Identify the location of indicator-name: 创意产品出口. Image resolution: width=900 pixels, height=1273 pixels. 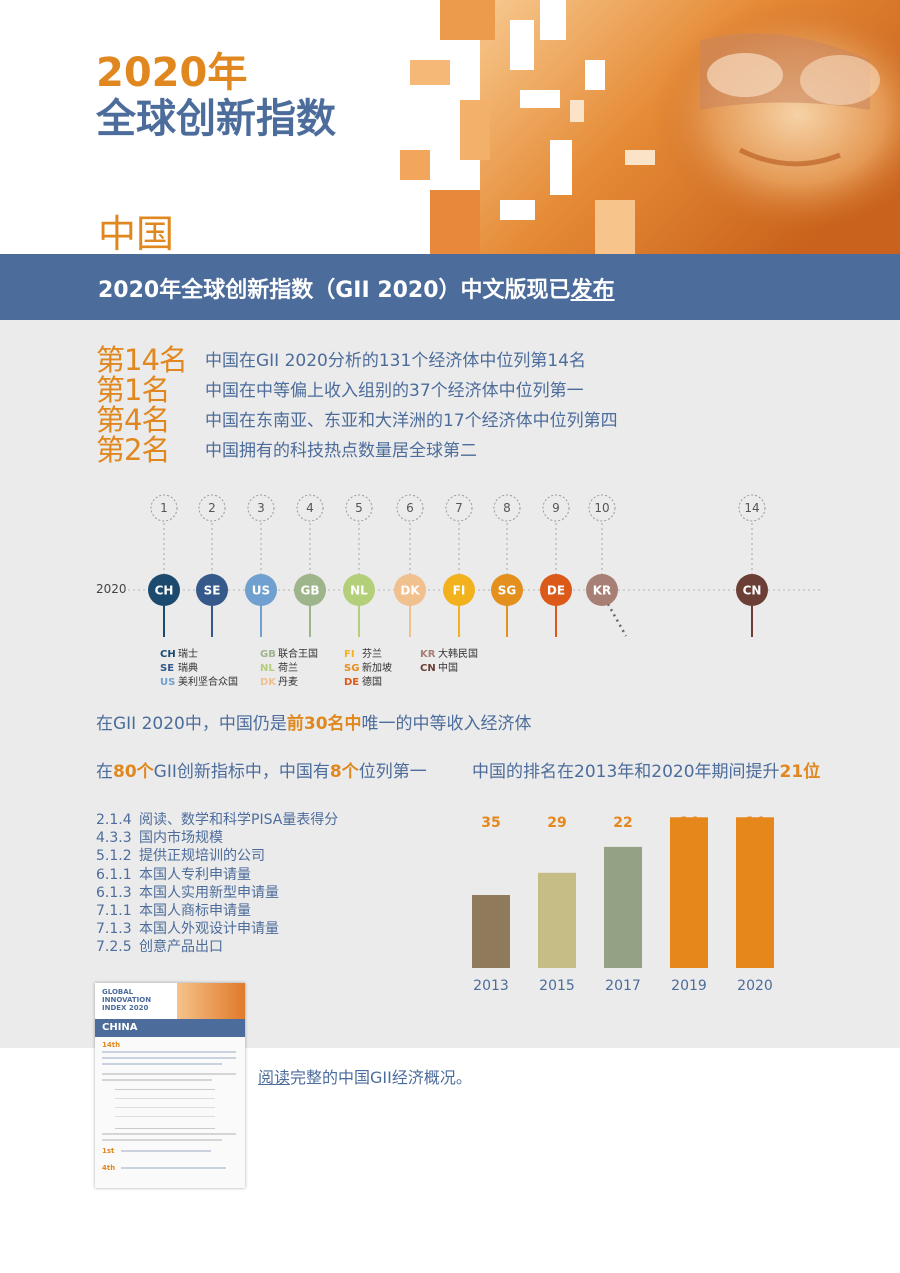
(181, 947).